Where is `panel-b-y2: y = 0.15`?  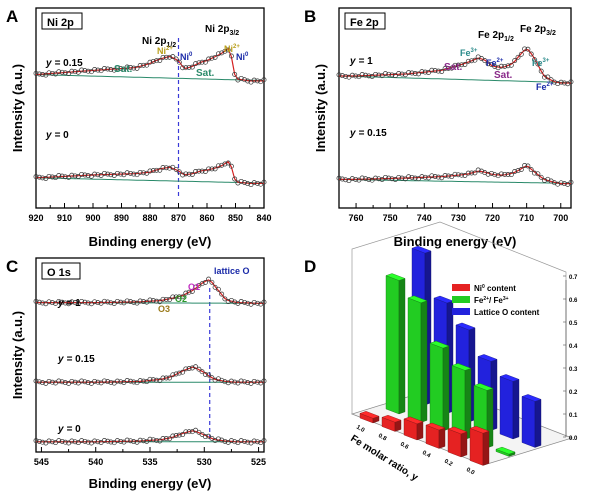 panel-b-y2: y = 0.15 is located at coordinates (368, 133).